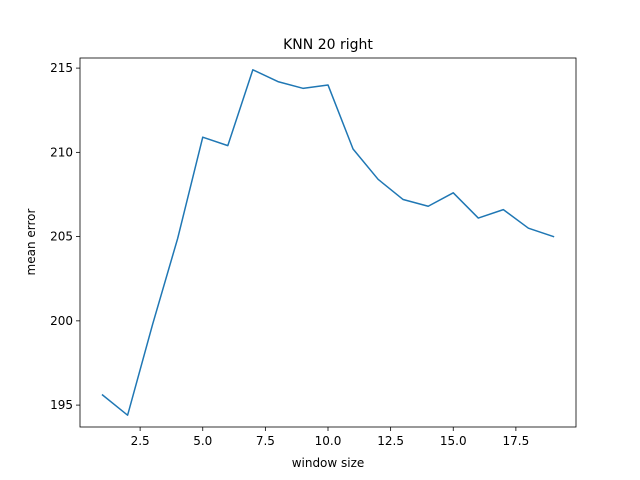 The height and width of the screenshot is (480, 640). What do you see at coordinates (61, 68) in the screenshot?
I see `y-tick-label: 215` at bounding box center [61, 68].